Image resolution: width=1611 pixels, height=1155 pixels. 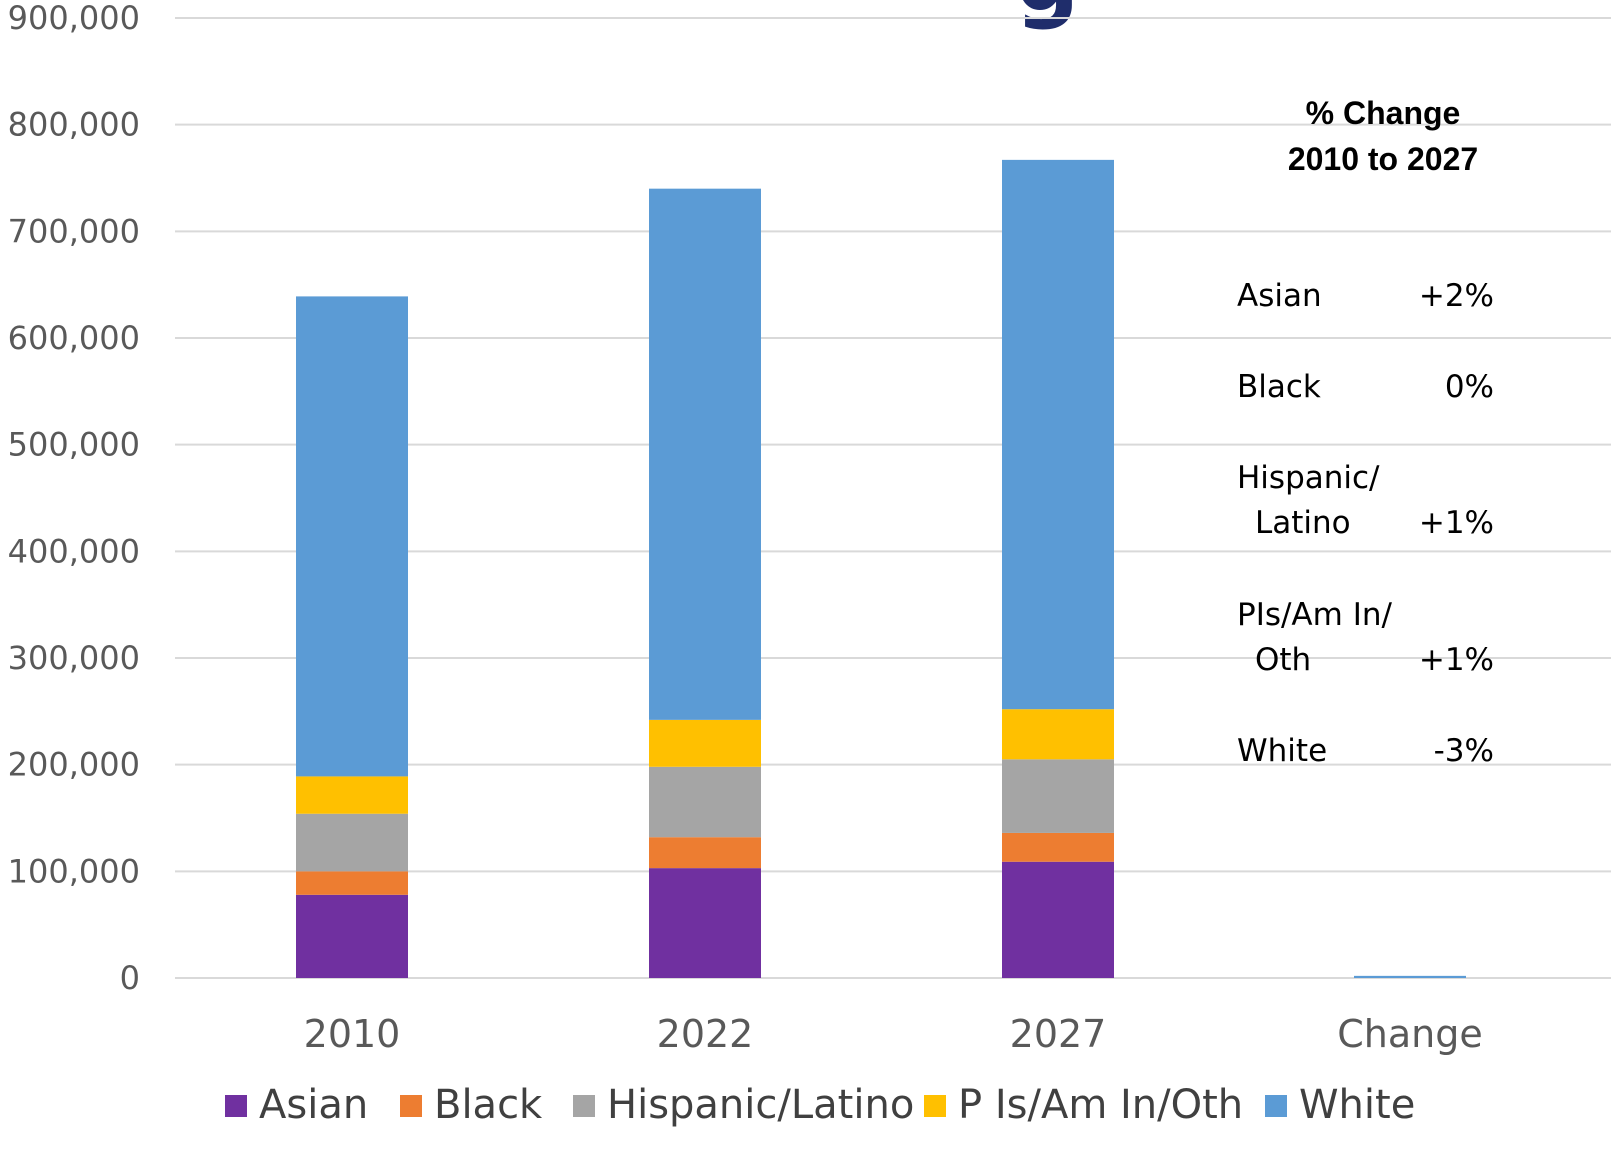 I want to click on y-tick-label: 600,000, so click(x=74, y=338).